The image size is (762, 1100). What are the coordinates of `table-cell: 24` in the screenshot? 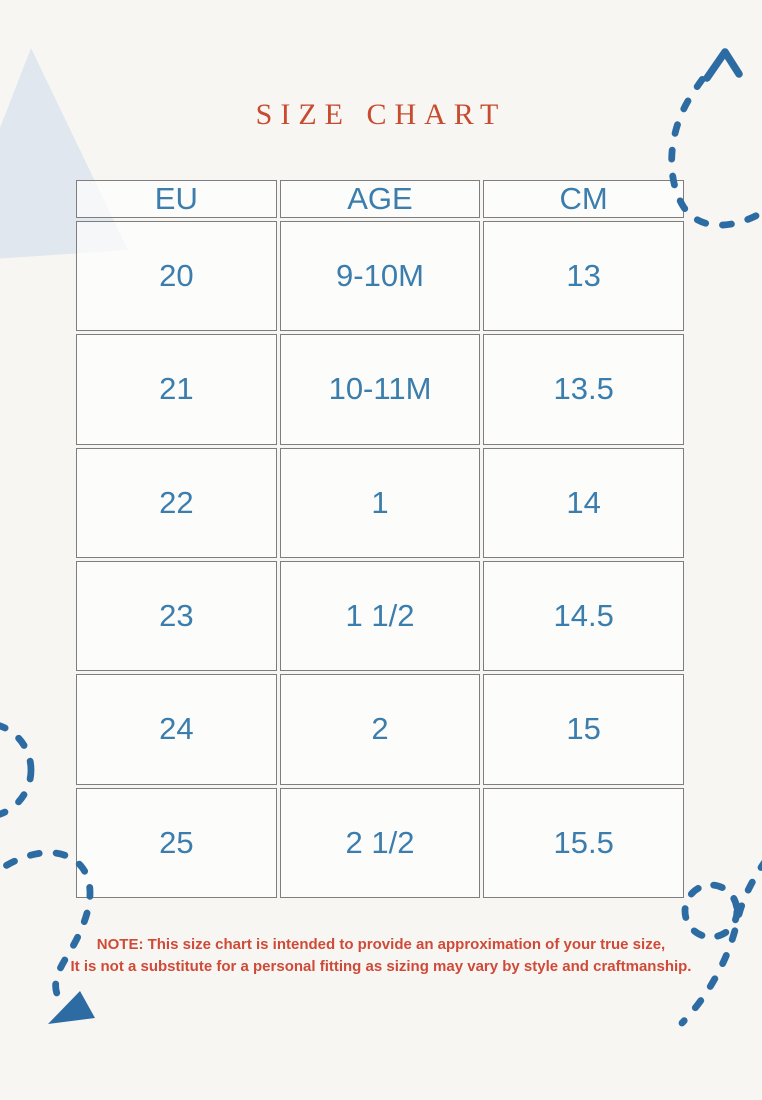 It's located at (176, 729).